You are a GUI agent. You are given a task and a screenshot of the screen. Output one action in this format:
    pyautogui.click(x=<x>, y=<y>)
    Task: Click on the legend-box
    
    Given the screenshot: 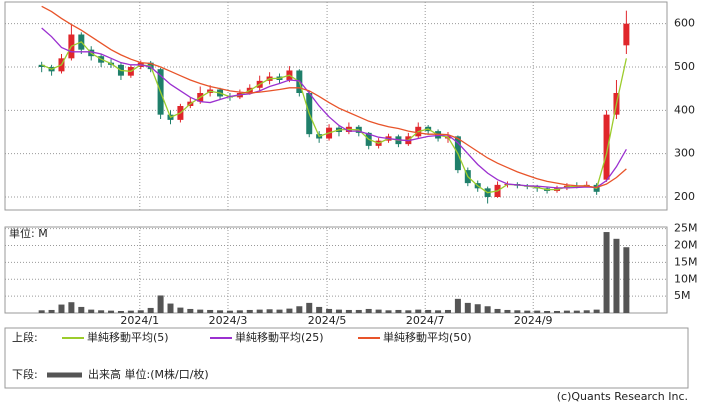 What is the action you would take?
    pyautogui.click(x=346, y=358)
    